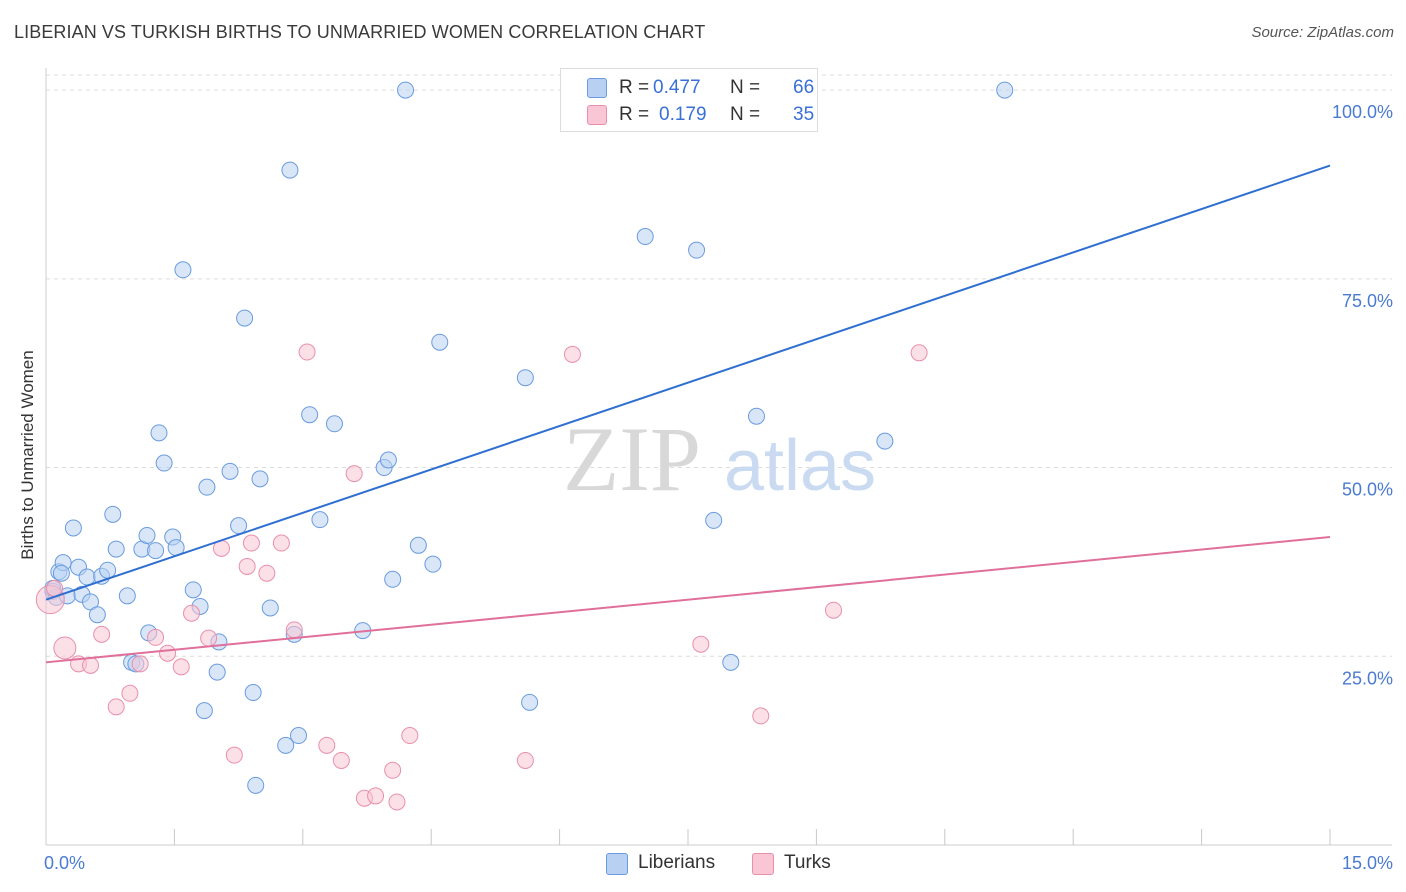 Image resolution: width=1406 pixels, height=892 pixels. What do you see at coordinates (689, 100) in the screenshot?
I see `stats-legend-box: R = 0.477 N = 66 R = 0.179 N = 35` at bounding box center [689, 100].